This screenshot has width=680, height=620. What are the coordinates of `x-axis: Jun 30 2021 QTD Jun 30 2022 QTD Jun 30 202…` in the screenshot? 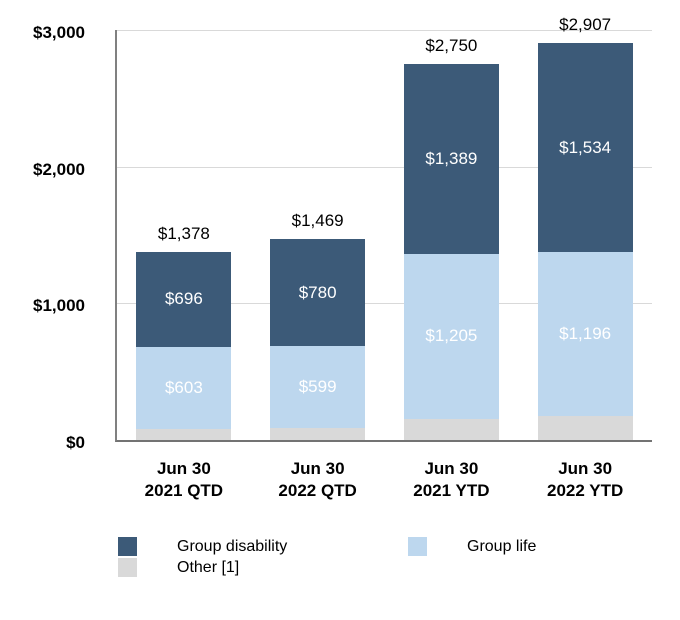 It's located at (384, 480).